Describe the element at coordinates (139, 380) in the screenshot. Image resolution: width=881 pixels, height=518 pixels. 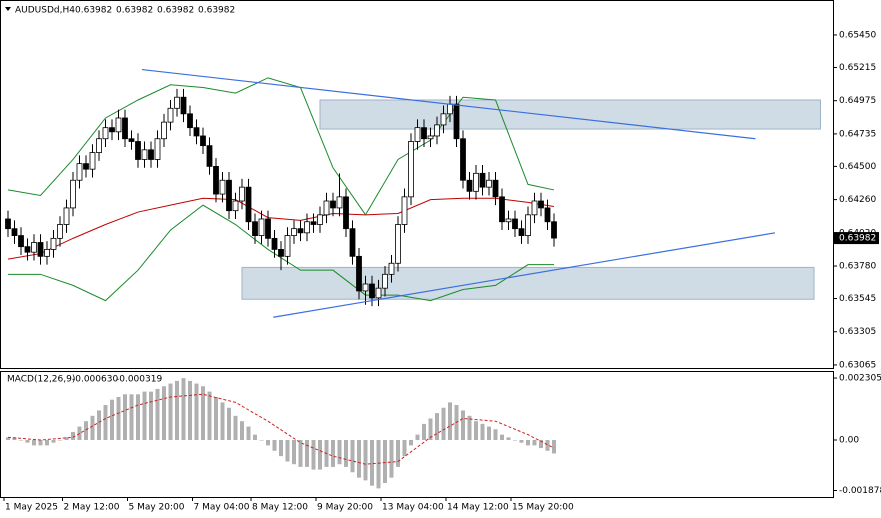
I see `macd-readout: -0.000319` at that location.